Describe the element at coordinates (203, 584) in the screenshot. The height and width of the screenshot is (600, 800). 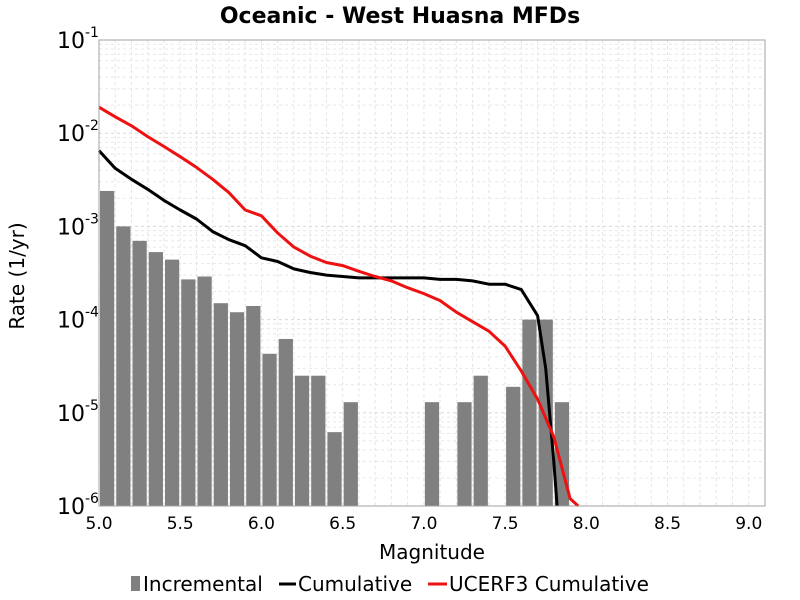
I see `legend-label-incremental: Incremental` at that location.